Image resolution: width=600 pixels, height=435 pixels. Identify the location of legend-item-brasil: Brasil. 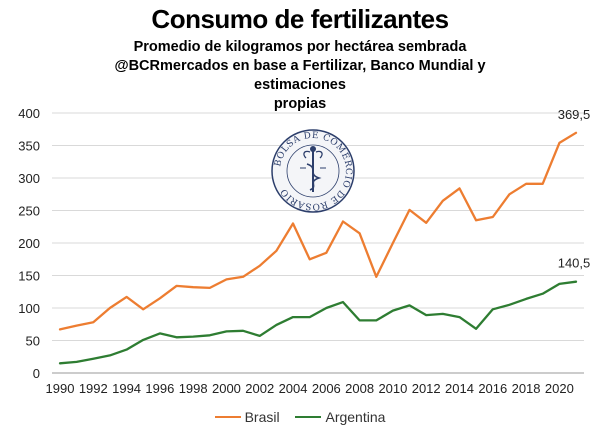
(247, 417).